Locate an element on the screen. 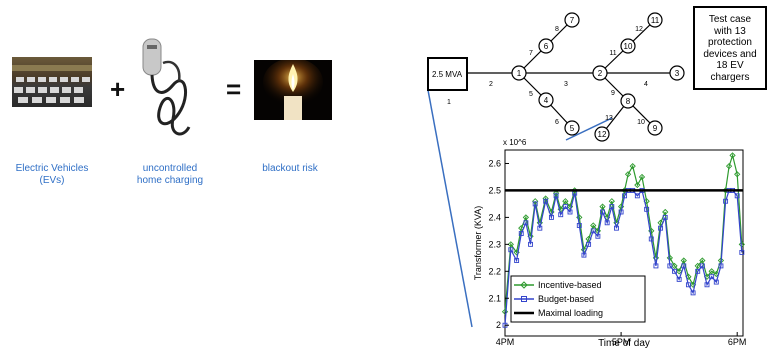 The height and width of the screenshot is (349, 771). node-10: 10 is located at coordinates (628, 46).